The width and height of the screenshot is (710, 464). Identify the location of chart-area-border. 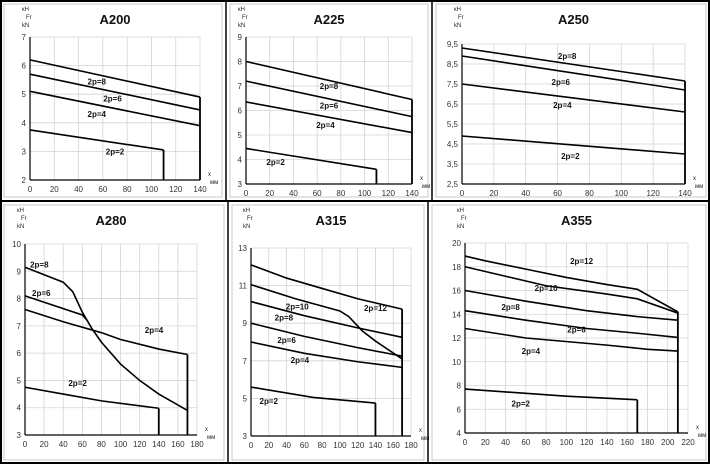
(329, 100).